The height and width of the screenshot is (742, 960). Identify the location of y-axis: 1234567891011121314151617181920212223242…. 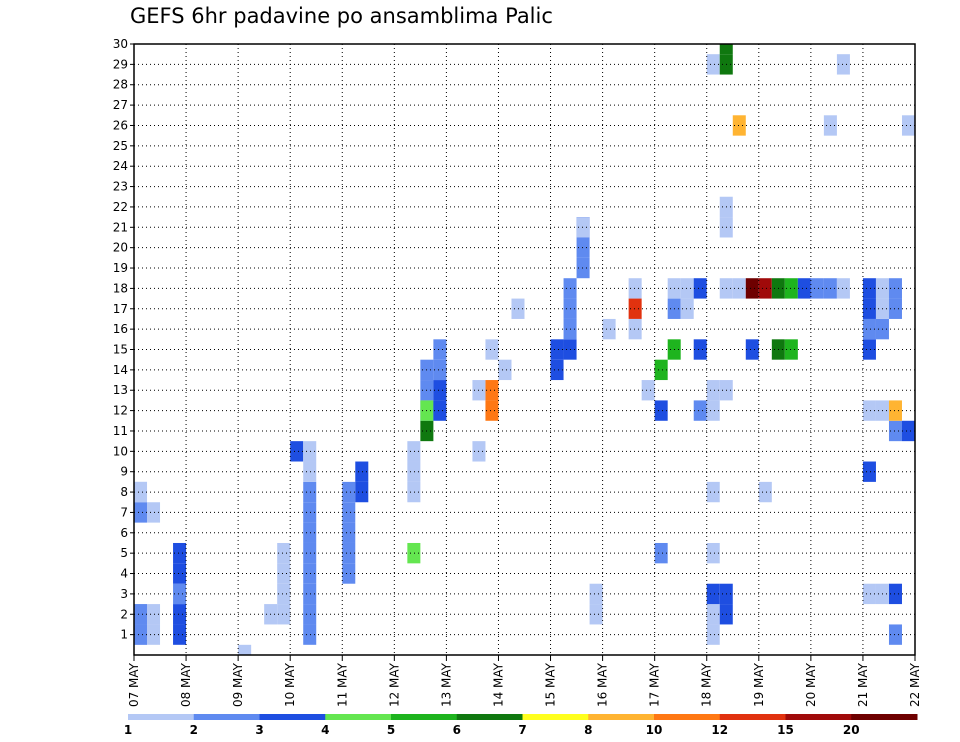
(123, 339).